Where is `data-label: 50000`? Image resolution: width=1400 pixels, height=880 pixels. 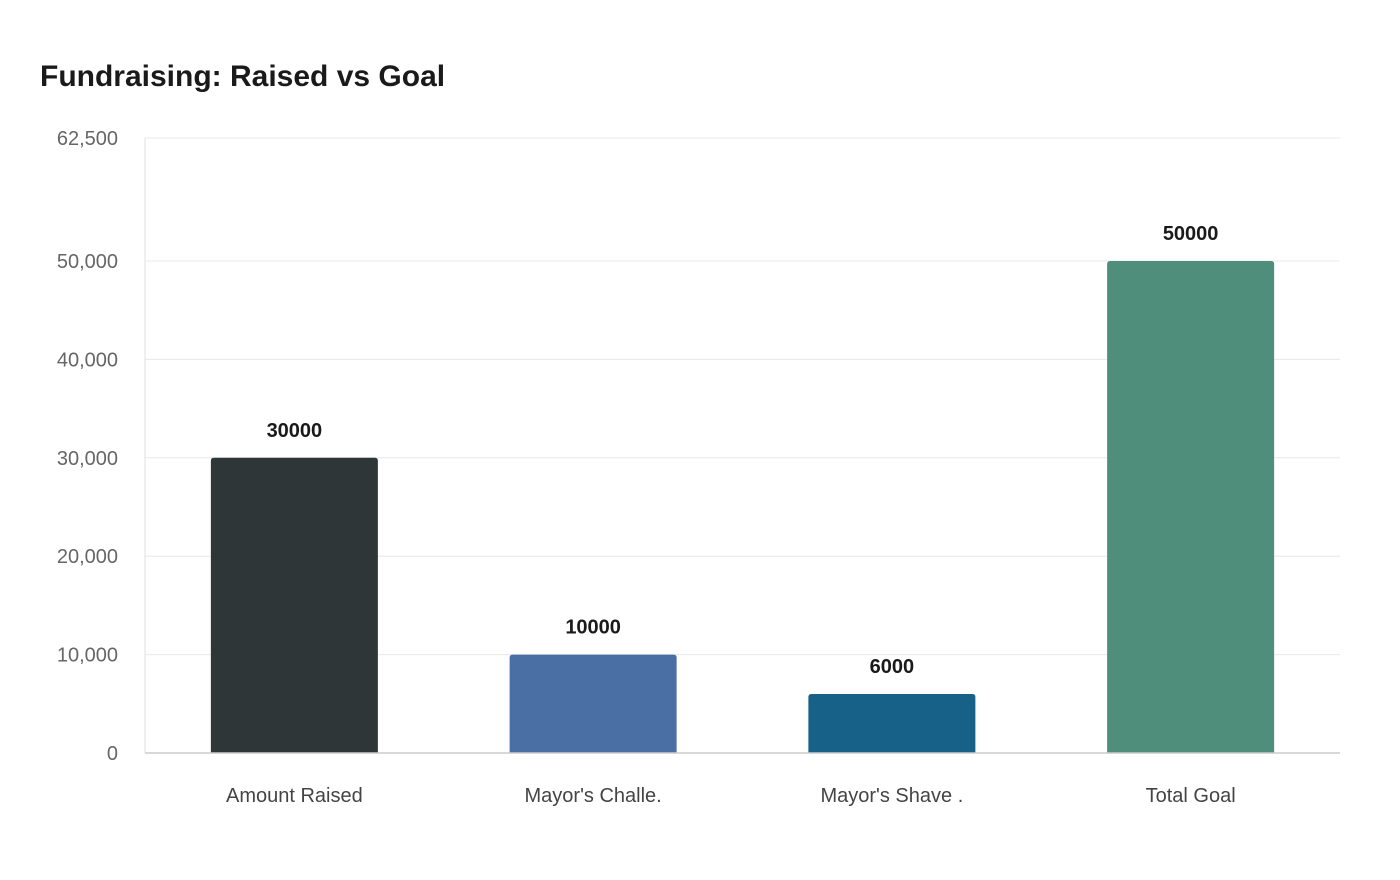
data-label: 50000 is located at coordinates (1191, 234).